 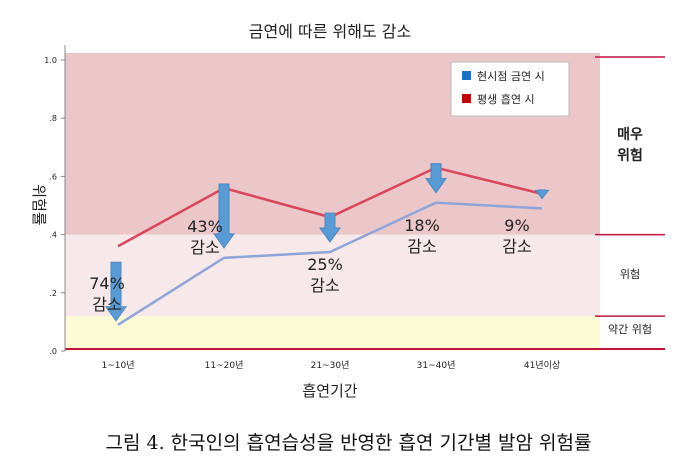 I want to click on figure-caption: 그림 4. 한국인의 흡연습성을 반영한 흡연 기간별 발암 위험률, so click(x=348, y=443).